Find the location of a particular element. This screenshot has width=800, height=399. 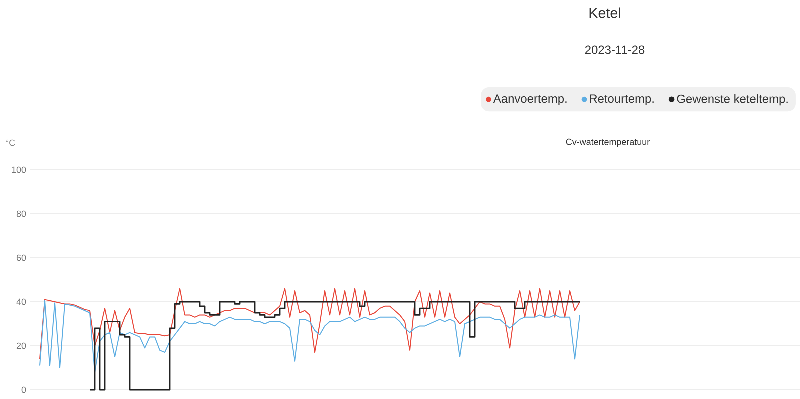

y-tick-label: 20 is located at coordinates (21, 346).